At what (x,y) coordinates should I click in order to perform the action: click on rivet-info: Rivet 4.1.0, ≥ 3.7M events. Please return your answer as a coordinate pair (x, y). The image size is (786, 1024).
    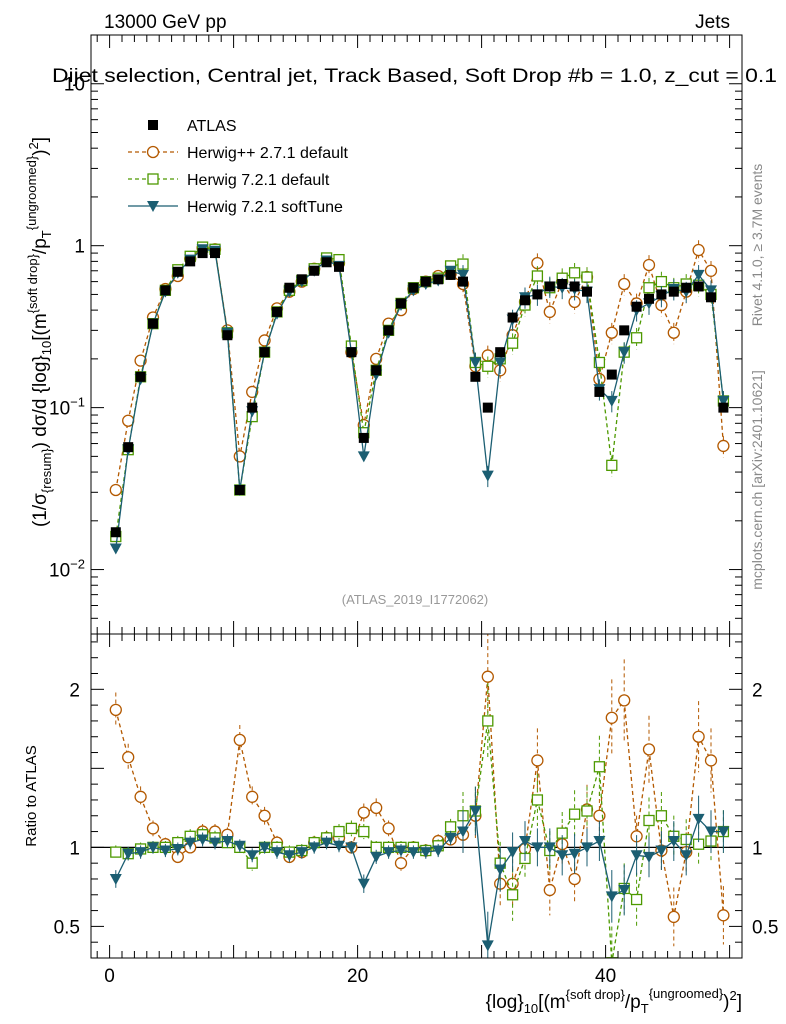
    Looking at the image, I should click on (757, 245).